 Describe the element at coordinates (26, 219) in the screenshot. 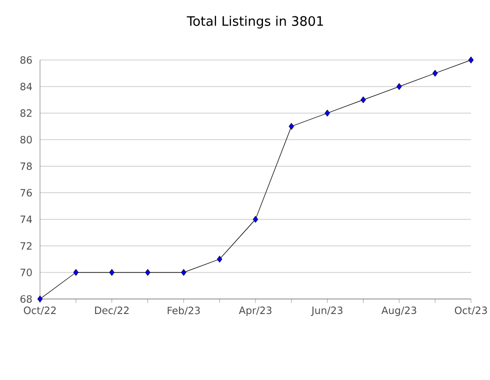

I see `y-tick-label: 74` at that location.